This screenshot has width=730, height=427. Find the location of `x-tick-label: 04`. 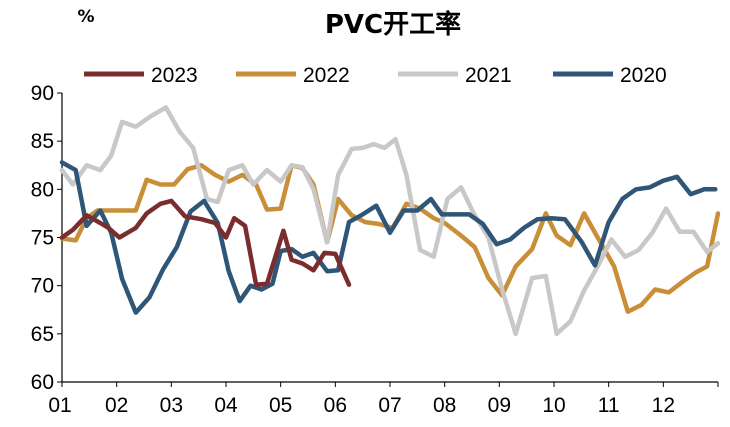

x-tick-label: 04 is located at coordinates (226, 405).